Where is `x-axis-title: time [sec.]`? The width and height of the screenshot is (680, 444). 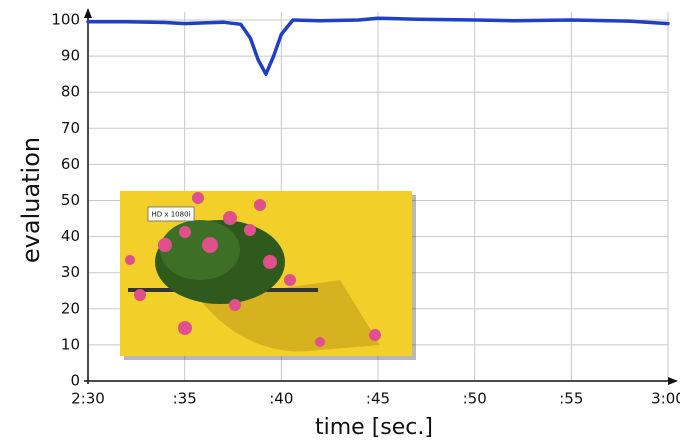 x-axis-title: time [sec.] is located at coordinates (374, 427).